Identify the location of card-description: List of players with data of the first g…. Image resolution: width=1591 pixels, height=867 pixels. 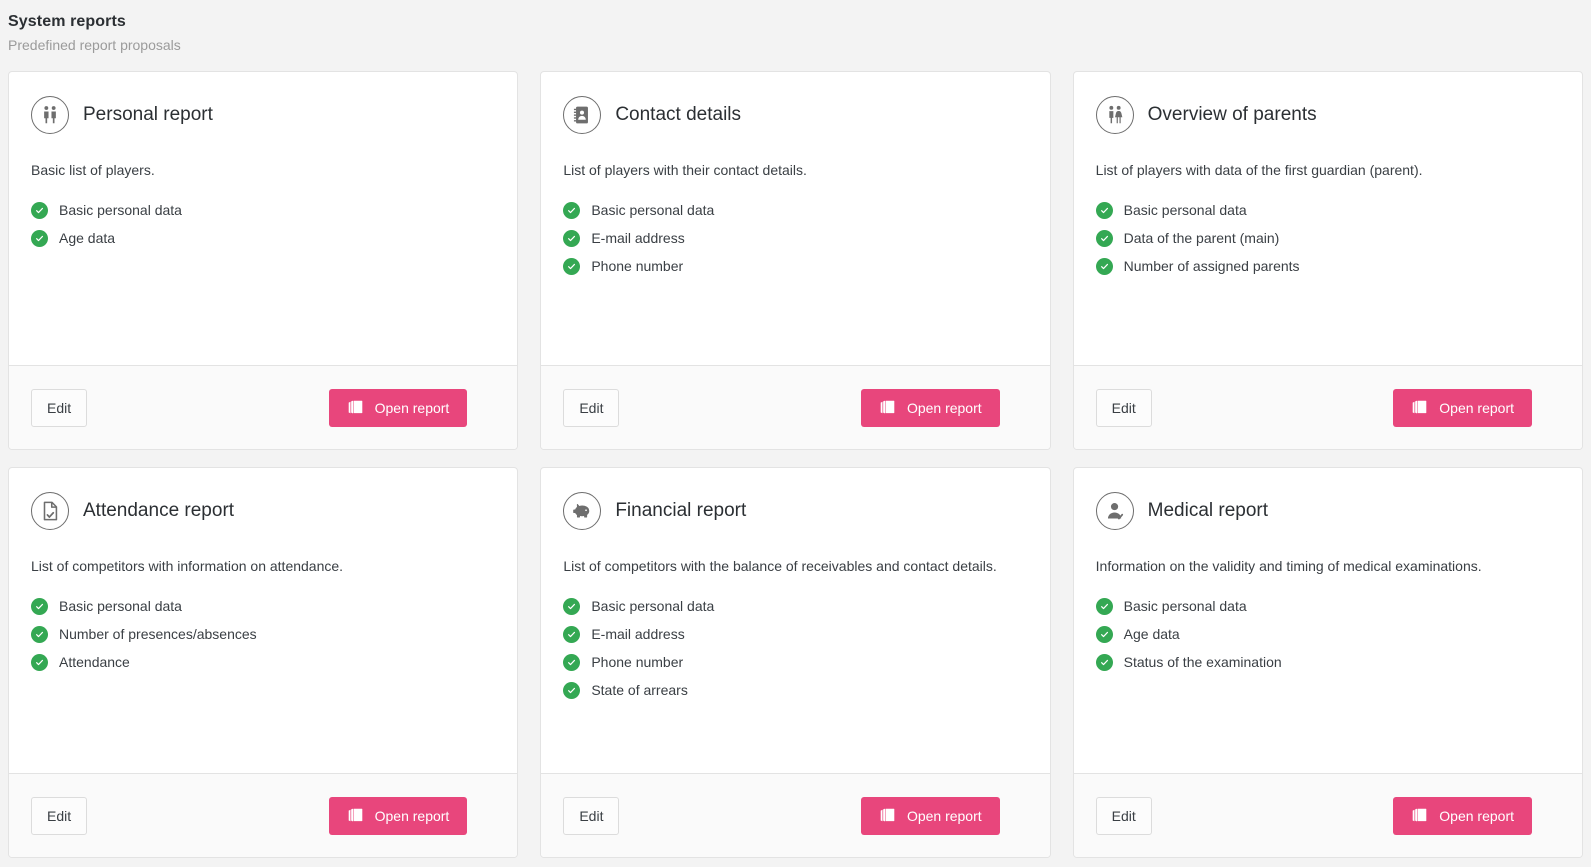
(1259, 170).